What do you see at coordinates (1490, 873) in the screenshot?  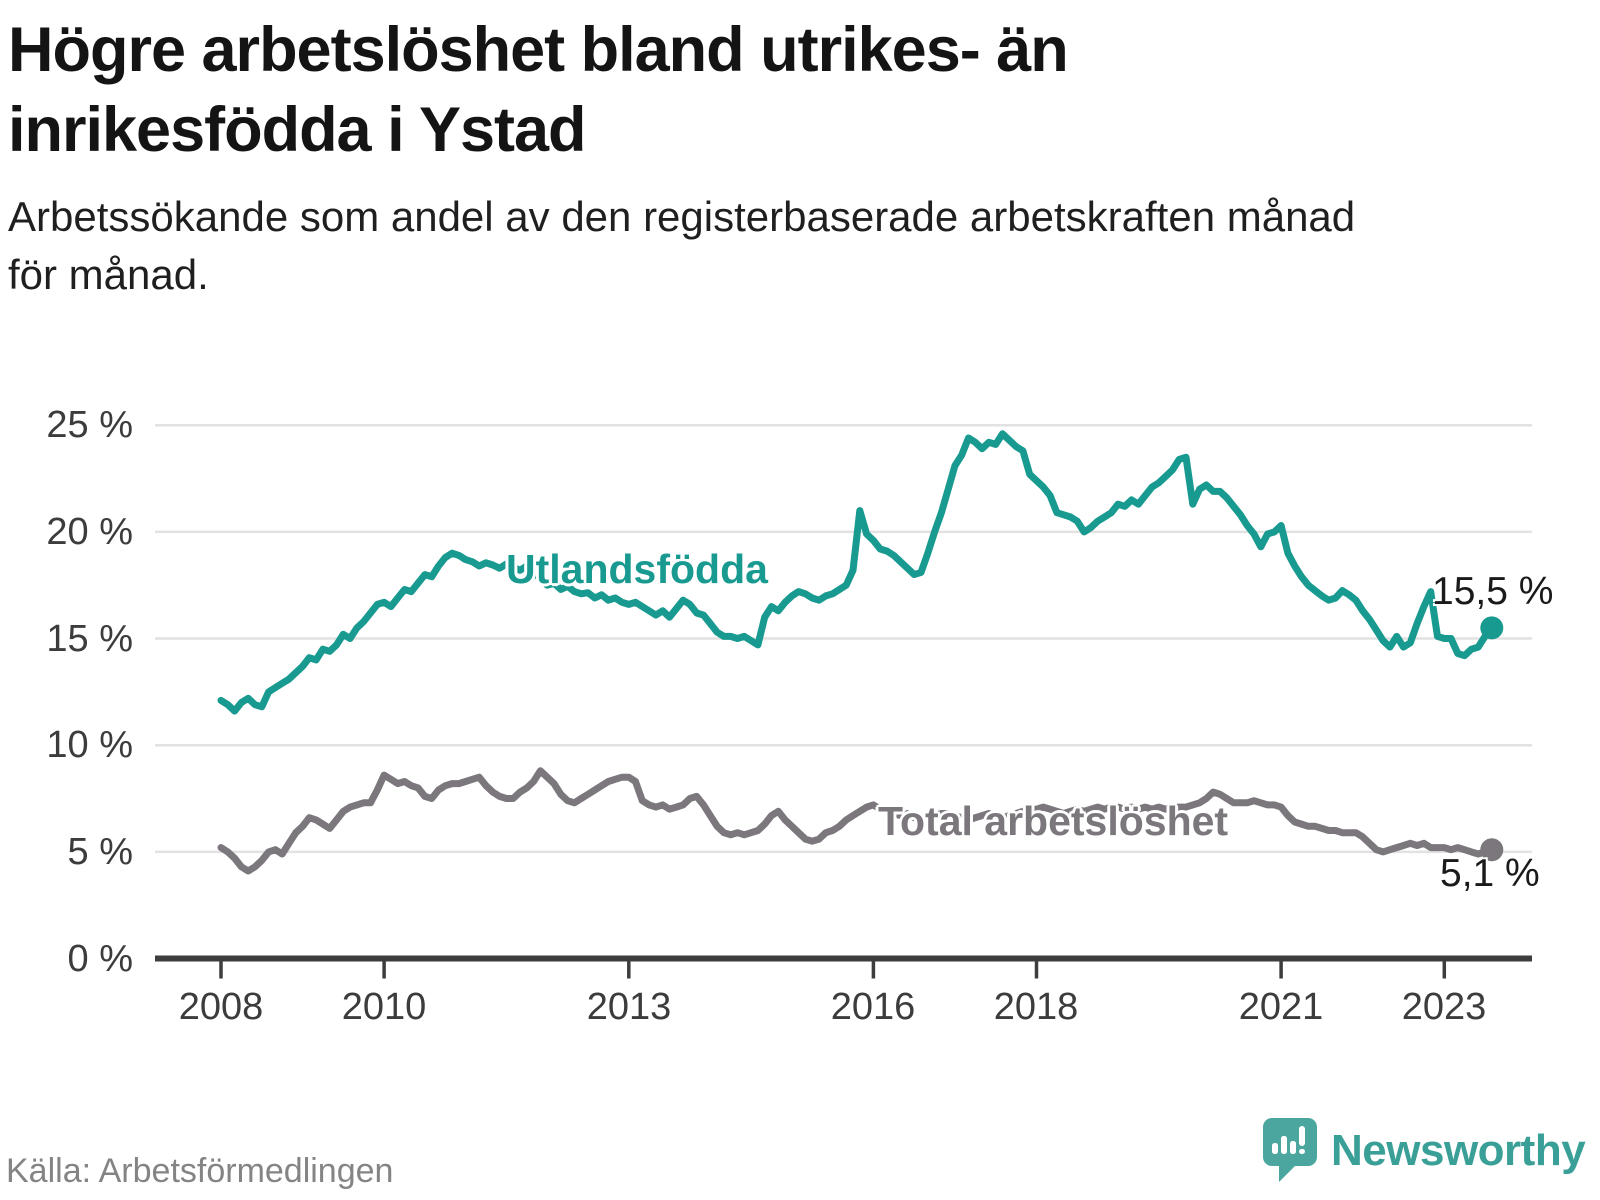 I see `value-label-total-arbetsloshet: 5,1 %` at bounding box center [1490, 873].